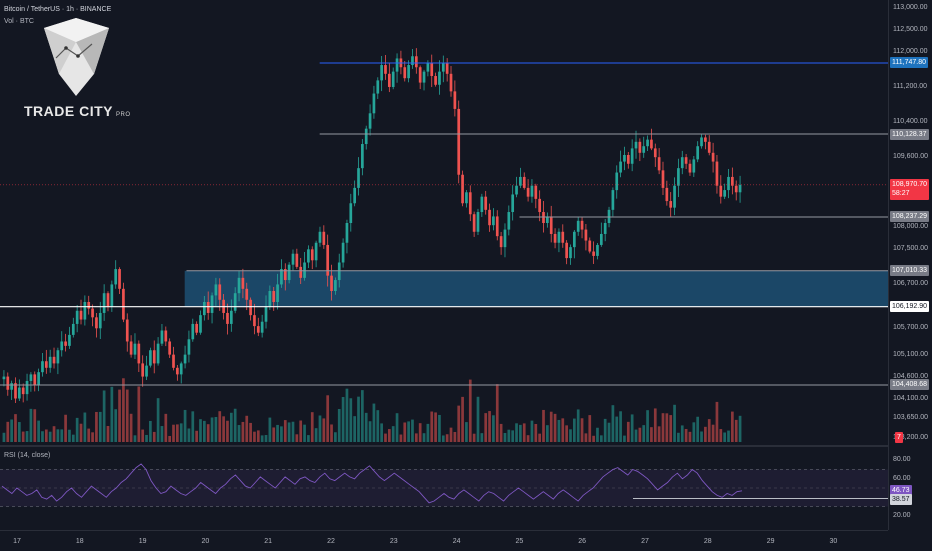 The width and height of the screenshot is (932, 551). Describe the element at coordinates (833, 541) in the screenshot. I see `time-tick-label: 30` at that location.